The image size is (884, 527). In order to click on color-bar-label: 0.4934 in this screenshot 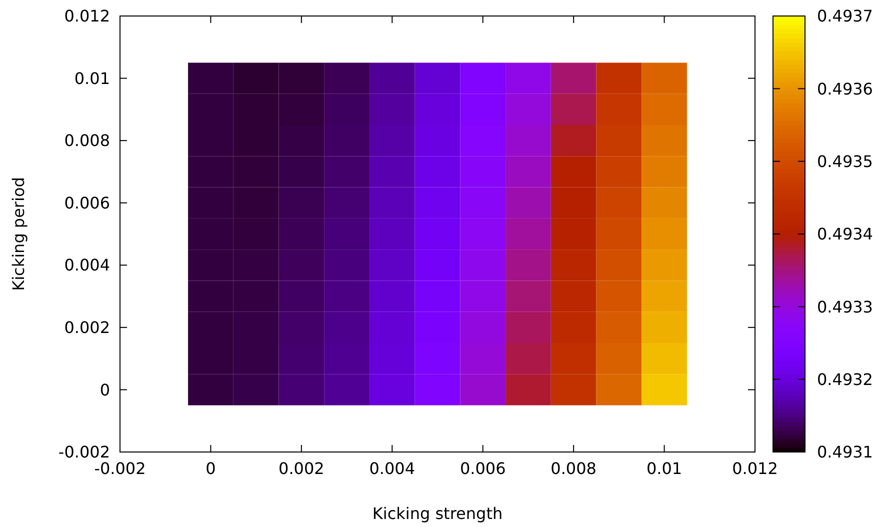, I will do `click(845, 234)`.